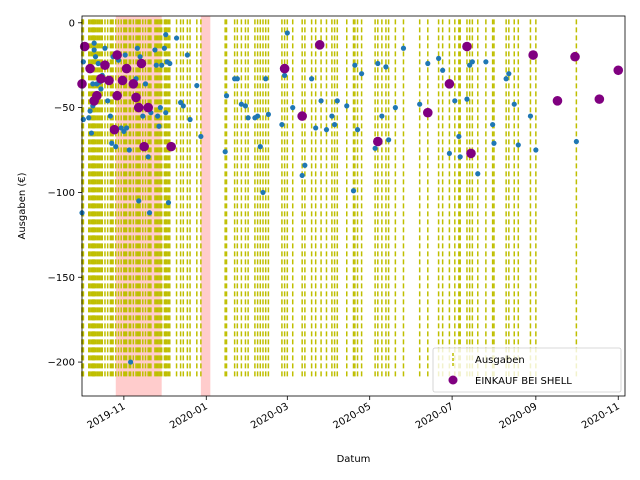  I want to click on x-axis-title: Datum, so click(354, 459).